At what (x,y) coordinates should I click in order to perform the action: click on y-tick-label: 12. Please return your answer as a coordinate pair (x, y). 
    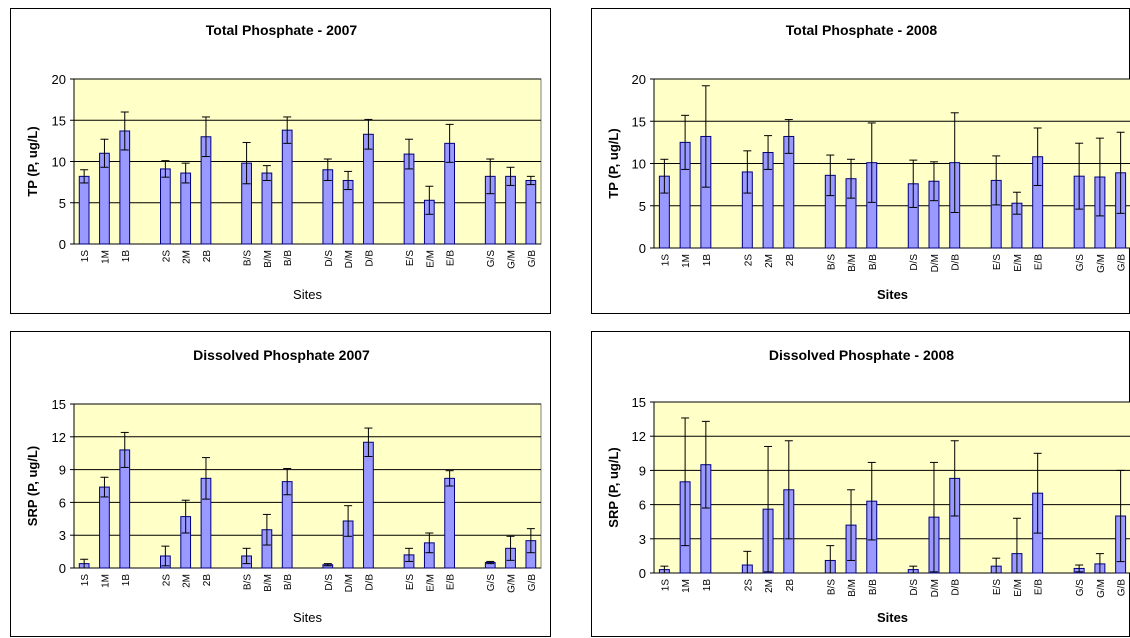
    Looking at the image, I should click on (59, 437).